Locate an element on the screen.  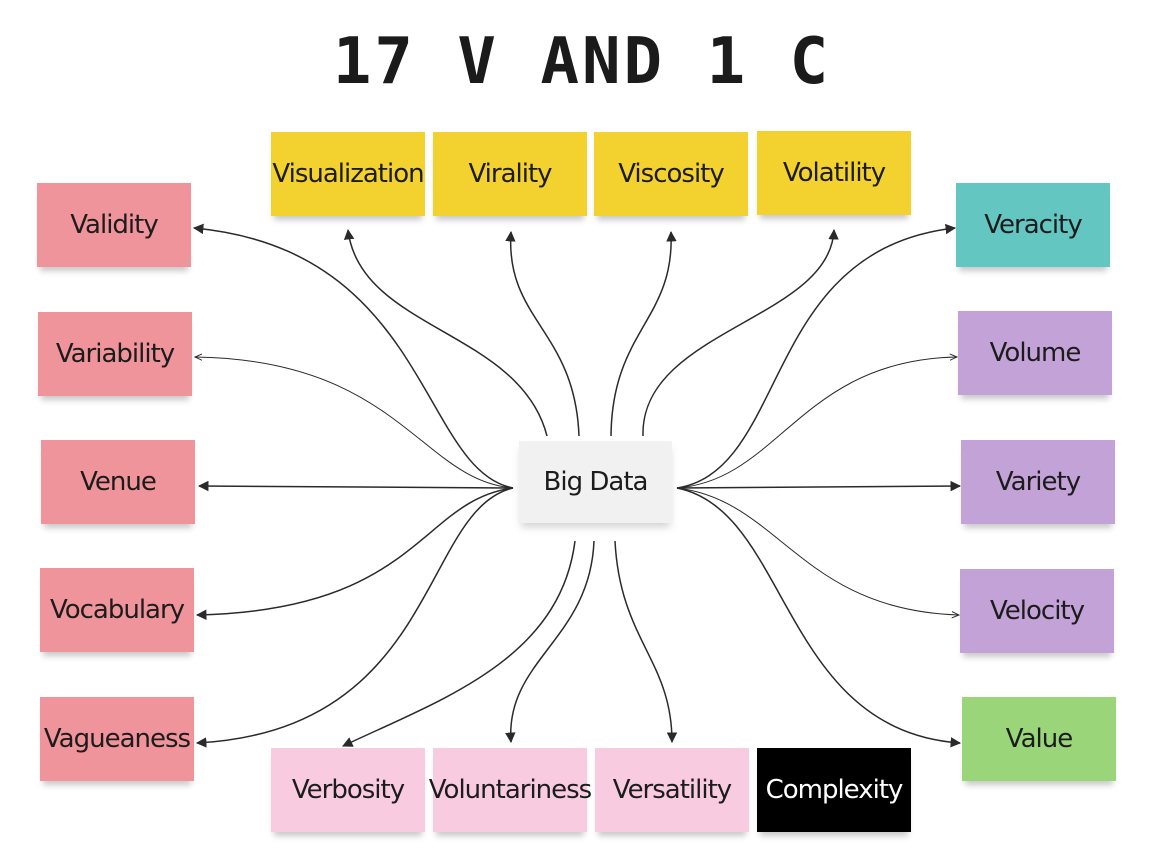
note-vagueaness: Vagueaness is located at coordinates (117, 739).